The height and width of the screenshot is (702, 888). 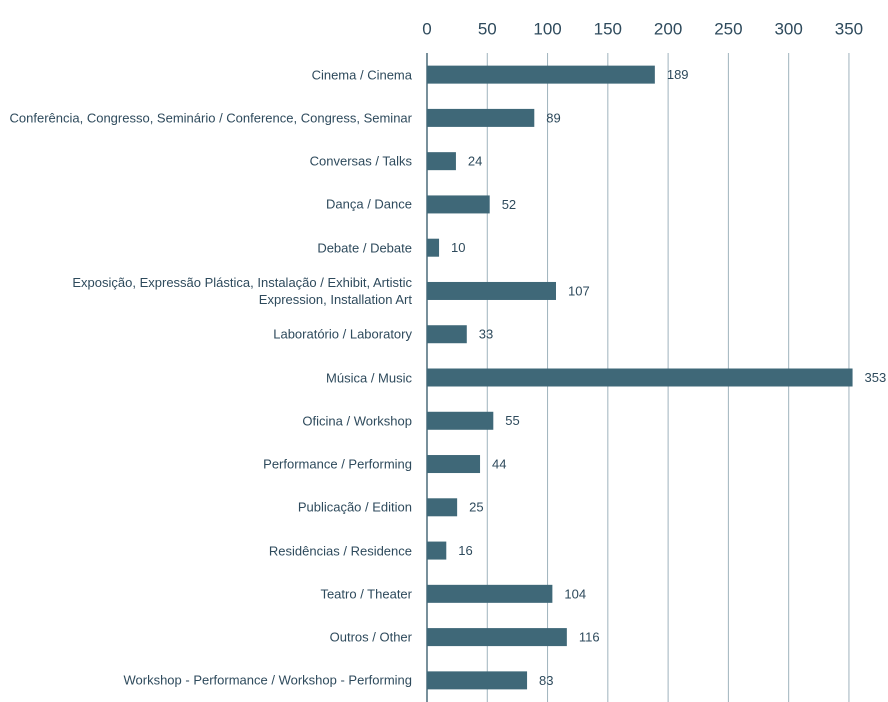 What do you see at coordinates (546, 680) in the screenshot?
I see `value-label: 83` at bounding box center [546, 680].